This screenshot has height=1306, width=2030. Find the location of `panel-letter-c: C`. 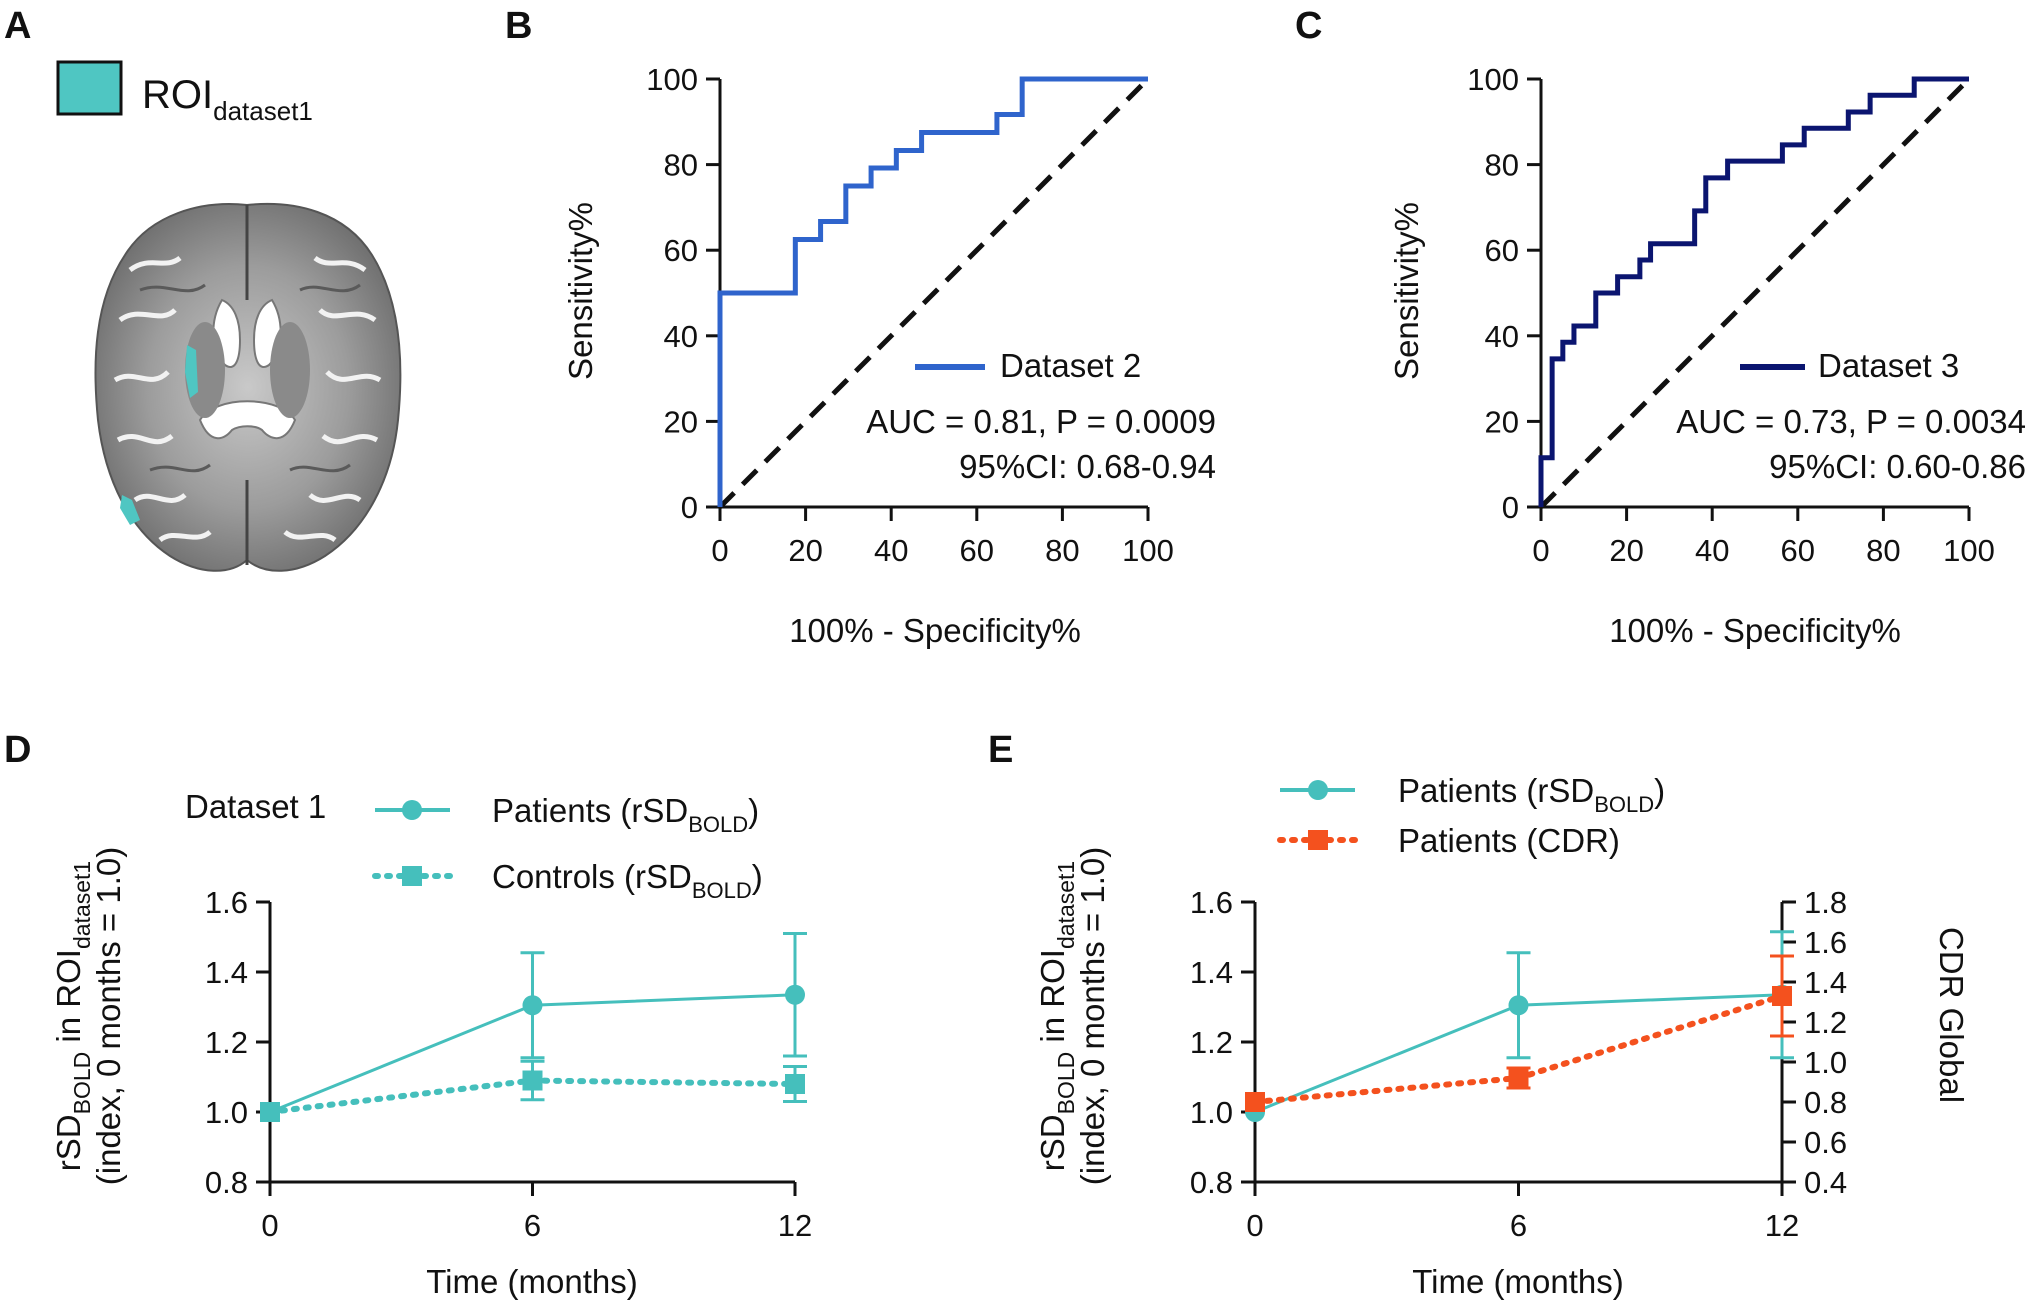

panel-letter-c: C is located at coordinates (1308, 26).